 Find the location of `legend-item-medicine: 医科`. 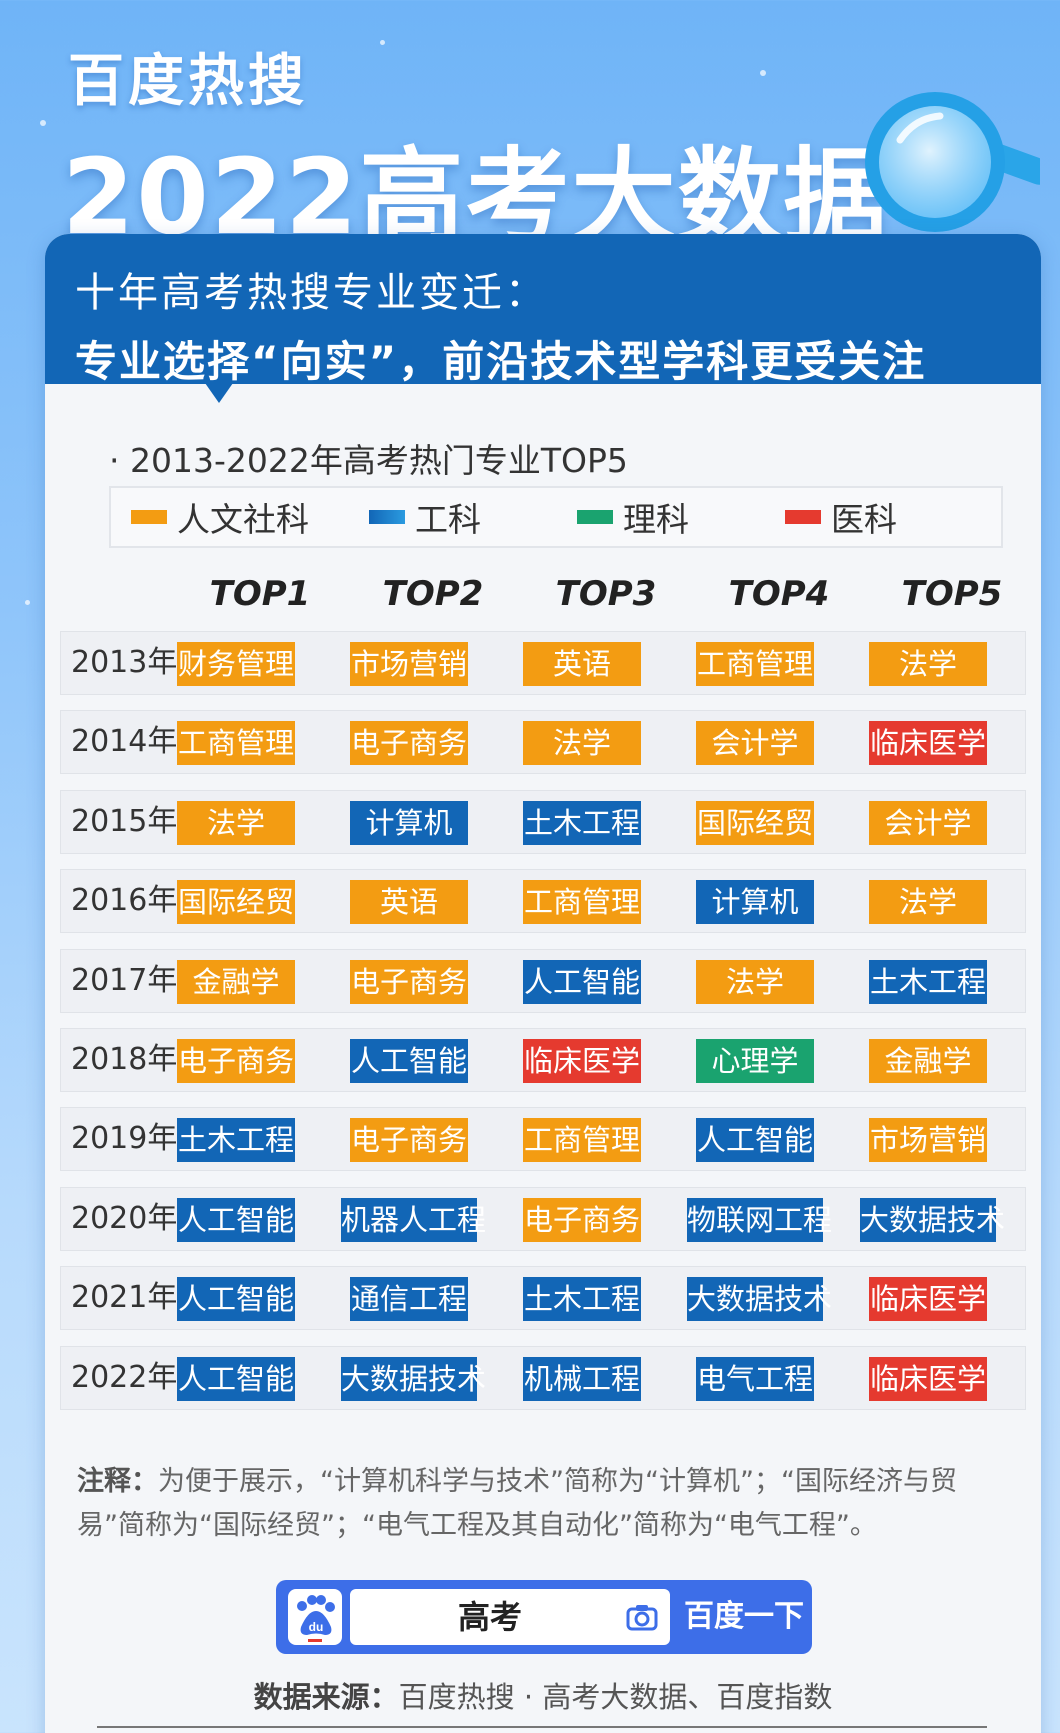

legend-item-medicine: 医科 is located at coordinates (841, 517).